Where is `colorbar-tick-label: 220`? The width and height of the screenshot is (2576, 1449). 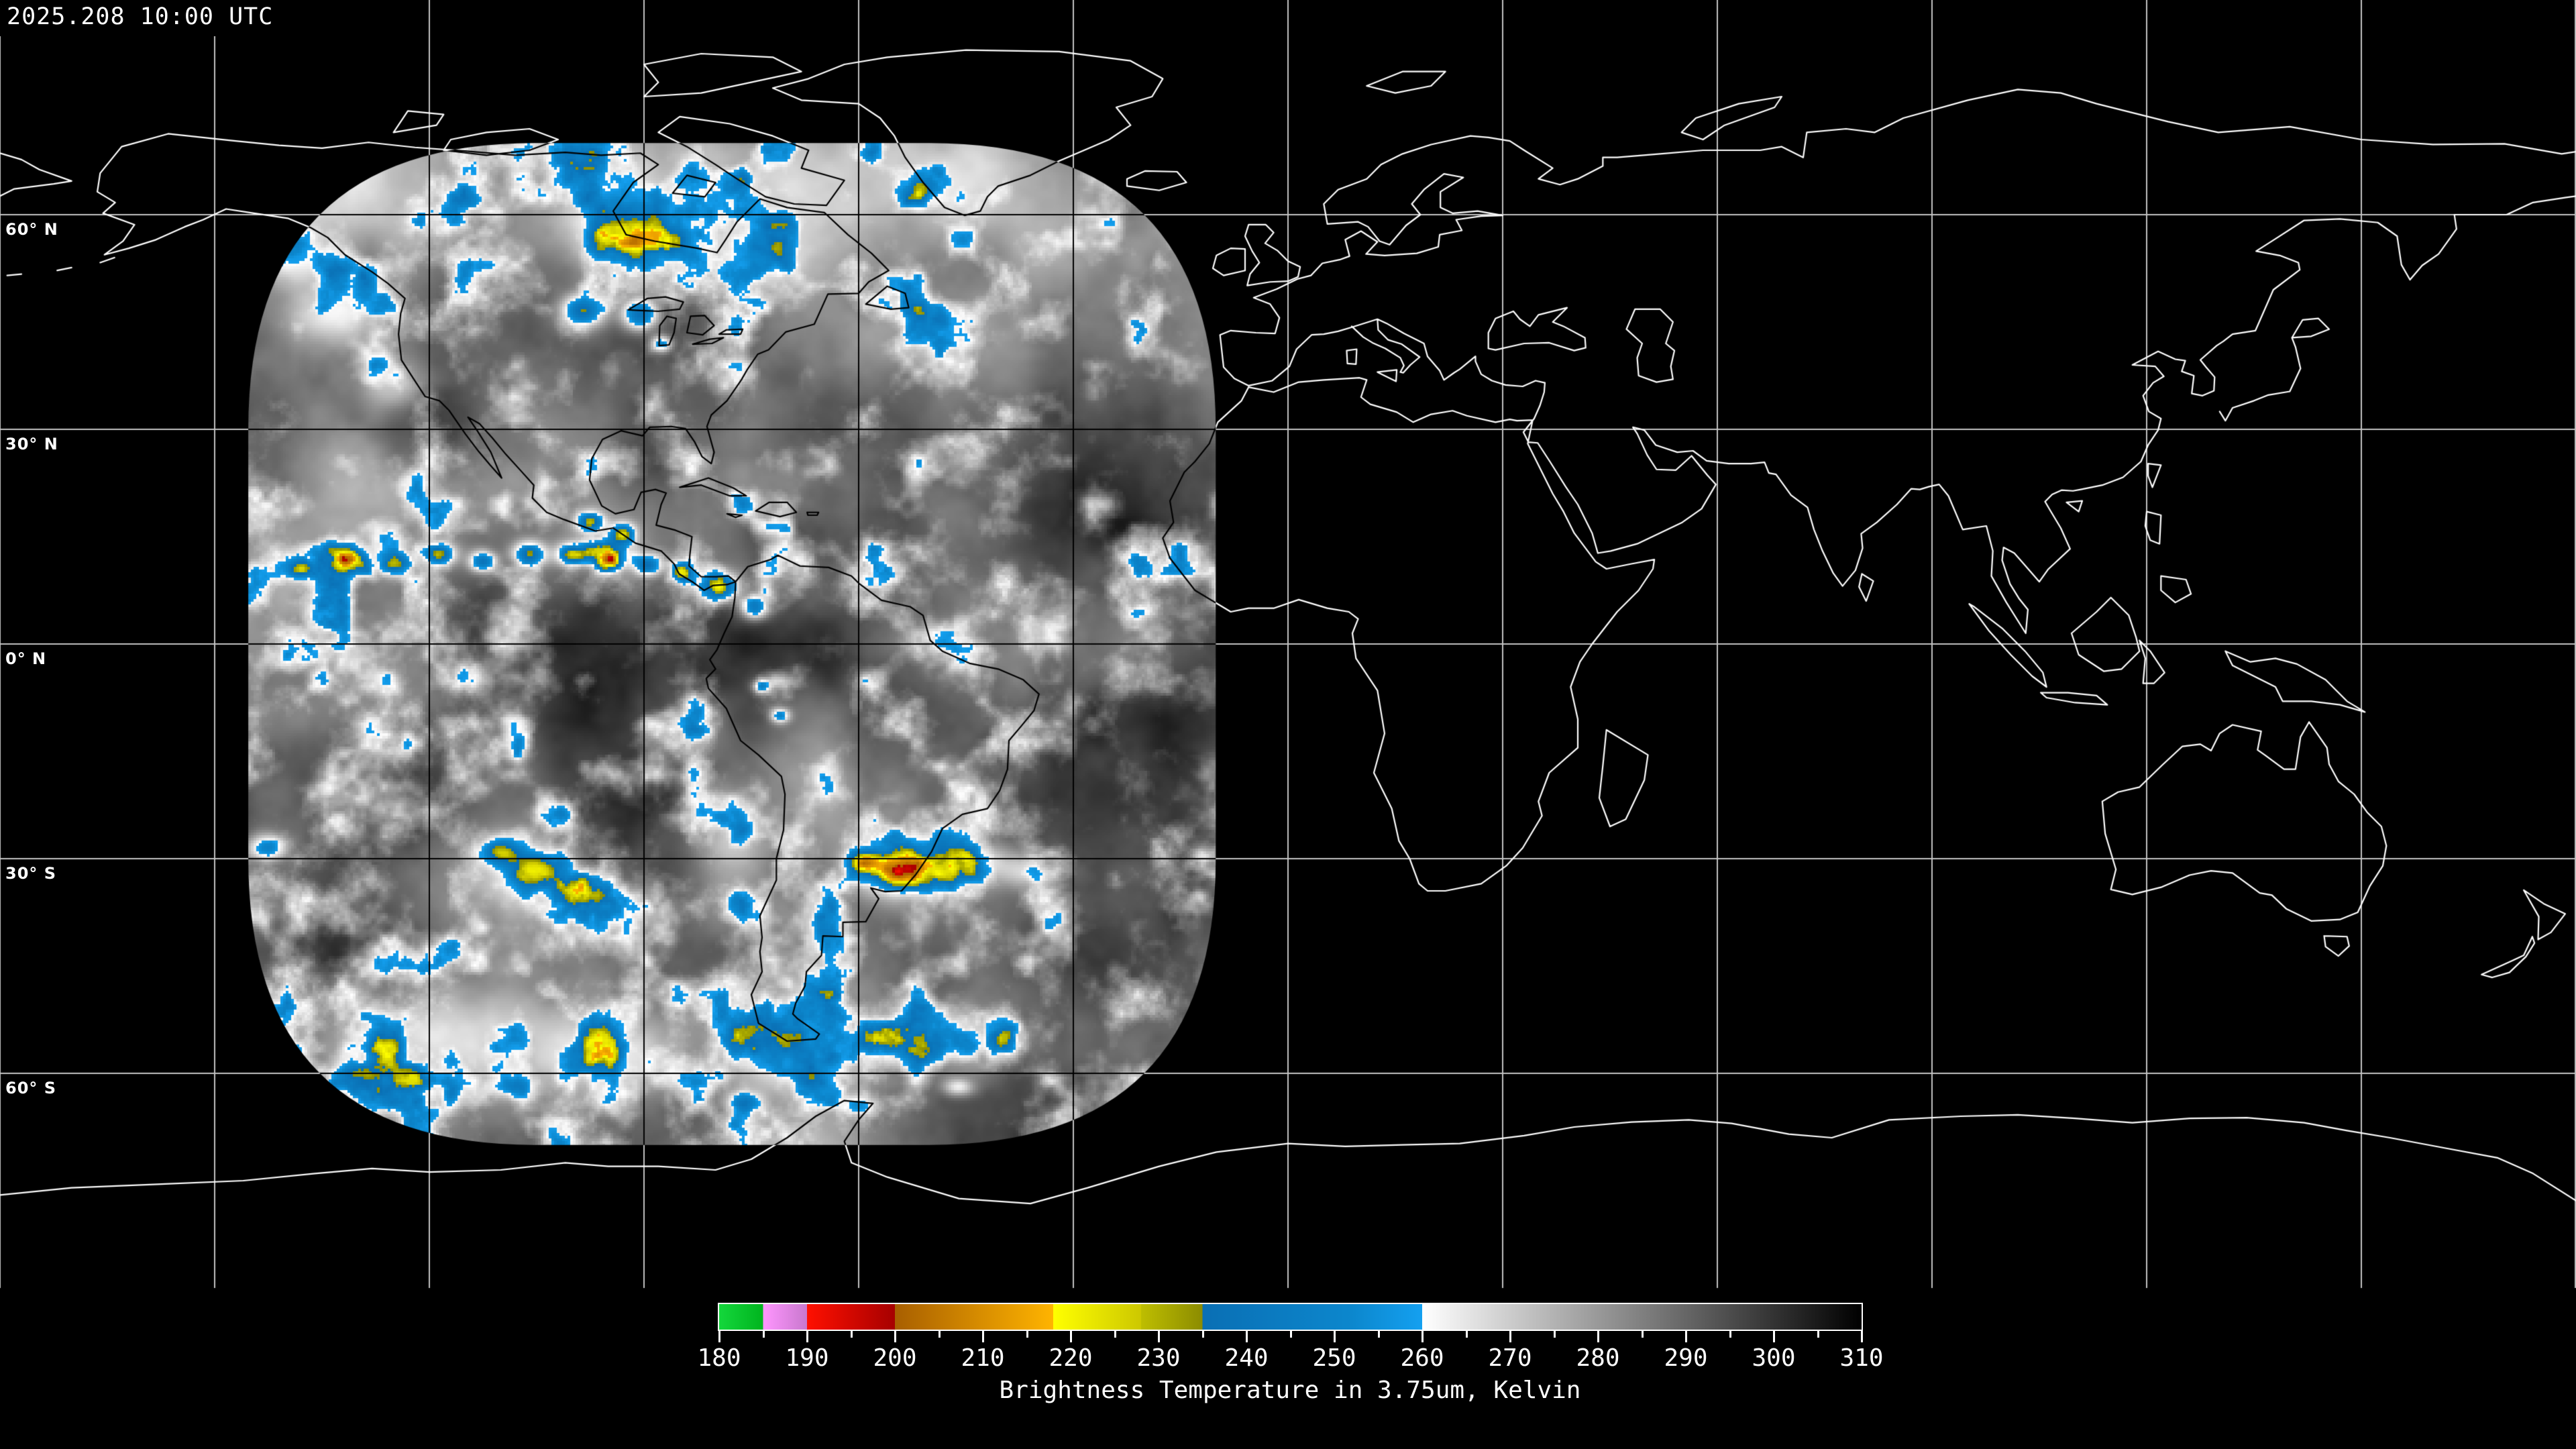
colorbar-tick-label: 220 is located at coordinates (1071, 1358).